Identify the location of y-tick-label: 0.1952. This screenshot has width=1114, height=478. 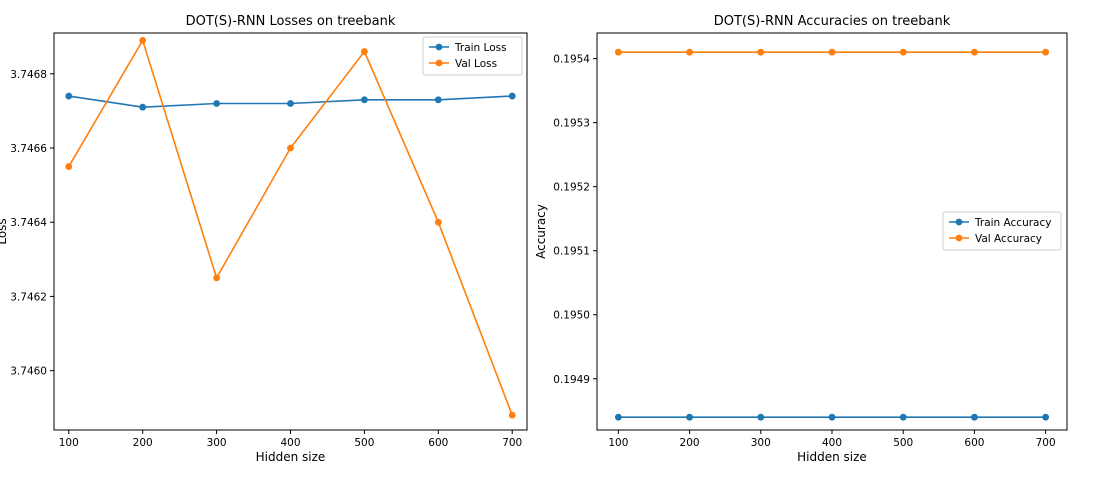
(571, 188).